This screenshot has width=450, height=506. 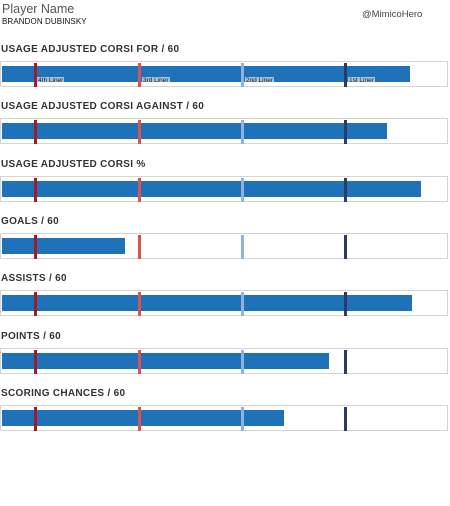 I want to click on metric-label: ASSISTS / 60, so click(x=34, y=279).